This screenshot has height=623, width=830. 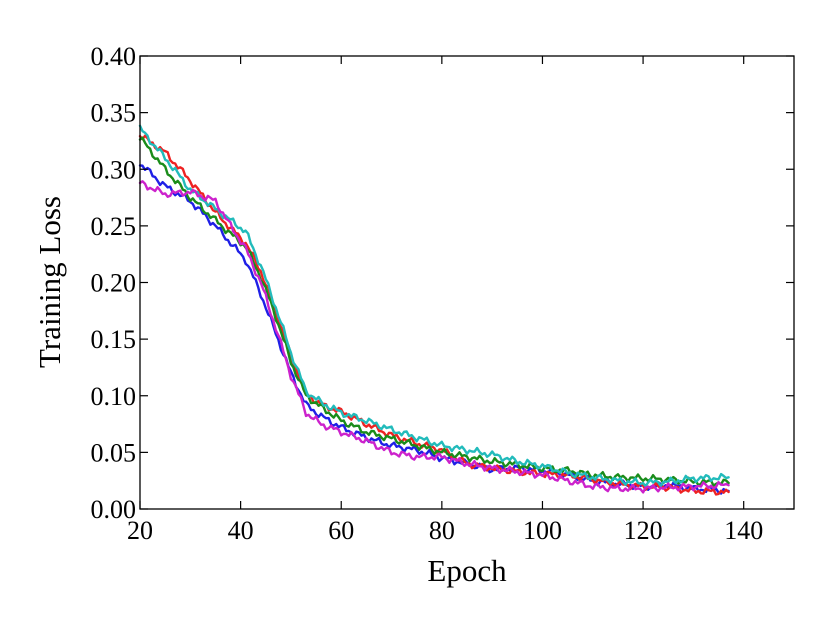 I want to click on y-tick-label: 0.25, so click(x=114, y=226).